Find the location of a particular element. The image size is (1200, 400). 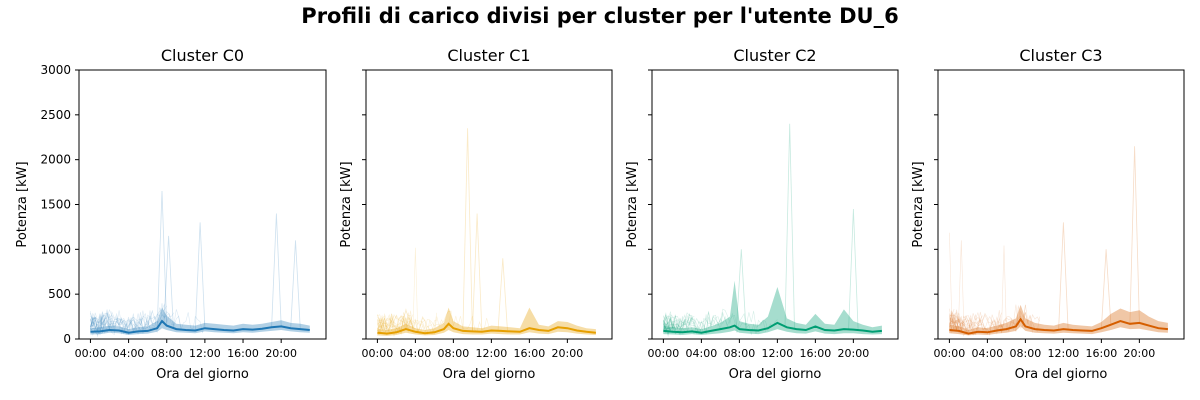

y-tick-label: 2000 is located at coordinates (55, 160).